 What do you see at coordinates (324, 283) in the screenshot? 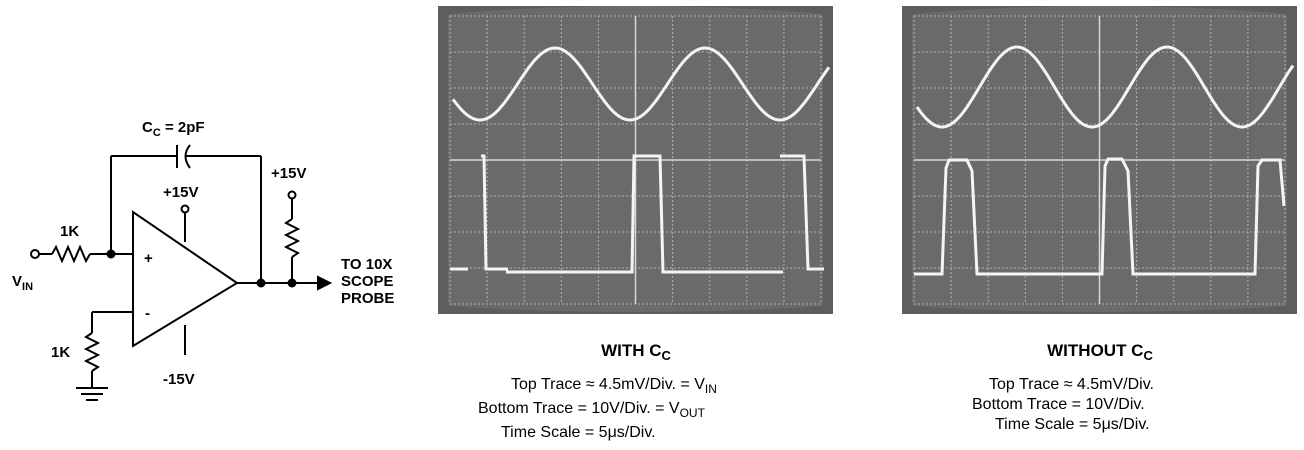
I see `output-arrow` at bounding box center [324, 283].